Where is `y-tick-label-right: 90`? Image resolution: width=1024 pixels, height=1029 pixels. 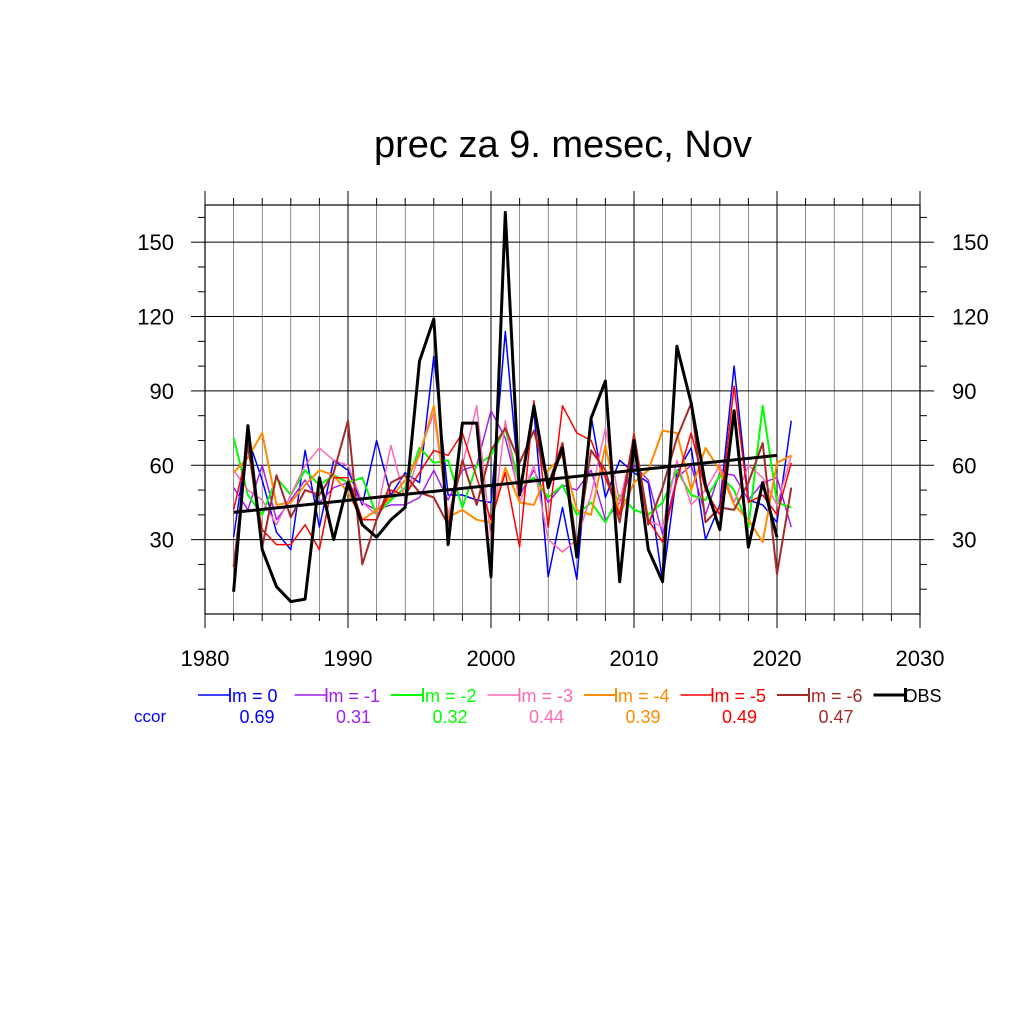
y-tick-label-right: 90 is located at coordinates (964, 391).